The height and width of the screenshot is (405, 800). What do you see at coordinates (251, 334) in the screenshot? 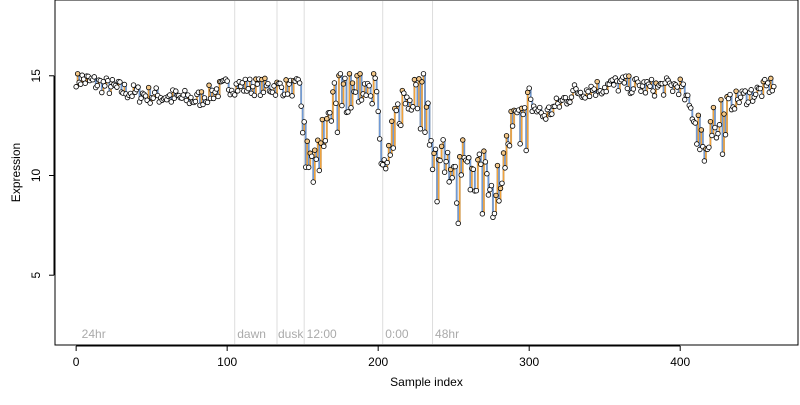
I see `event-annotation: dawn` at bounding box center [251, 334].